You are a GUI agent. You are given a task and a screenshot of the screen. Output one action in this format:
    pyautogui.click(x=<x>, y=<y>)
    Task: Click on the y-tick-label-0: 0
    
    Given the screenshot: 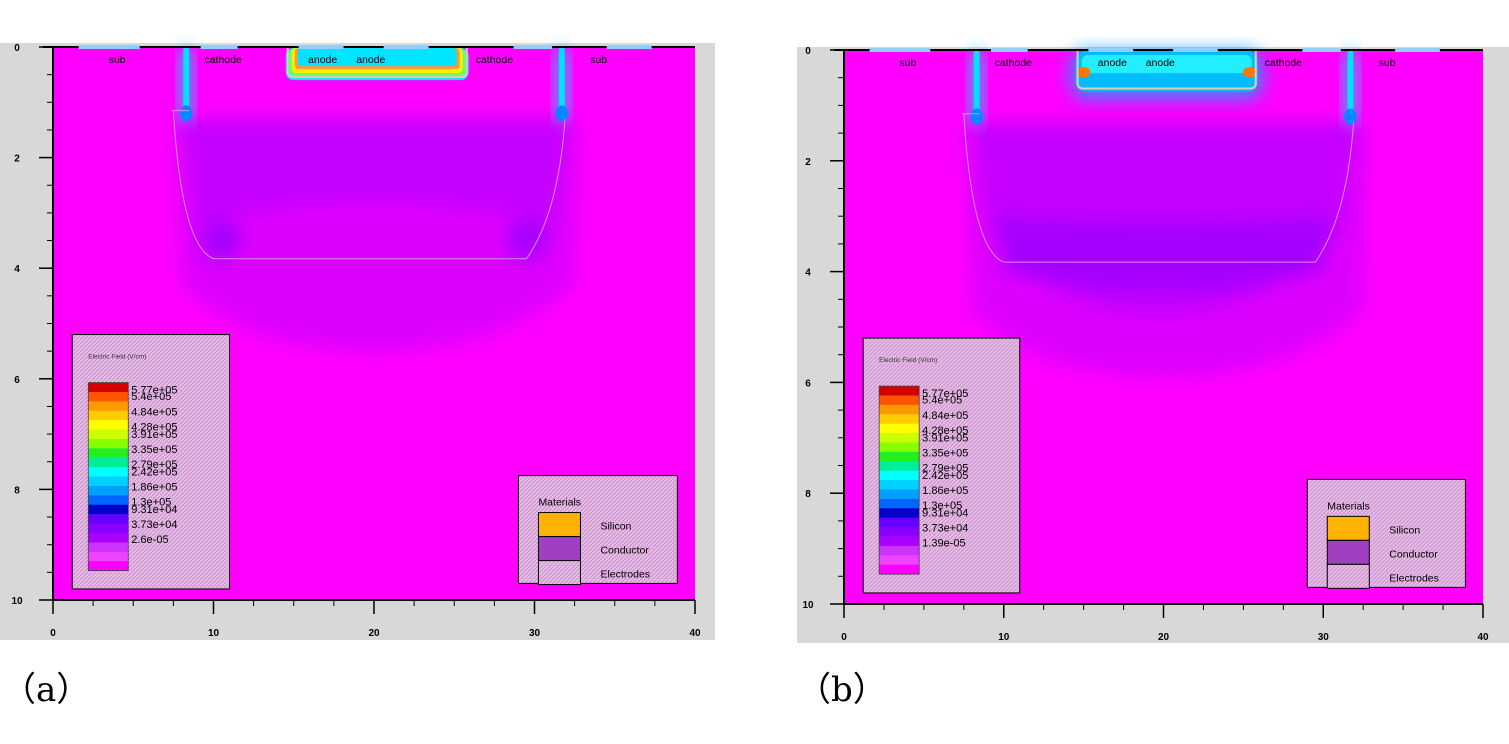 What is the action you would take?
    pyautogui.click(x=17, y=48)
    